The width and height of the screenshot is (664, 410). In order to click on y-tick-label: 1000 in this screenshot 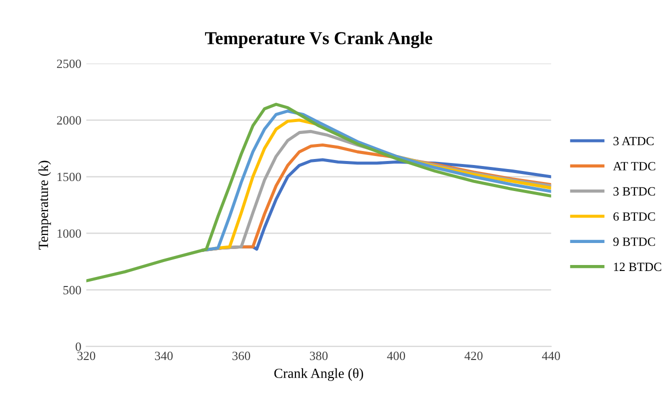, I will do `click(69, 233)`.